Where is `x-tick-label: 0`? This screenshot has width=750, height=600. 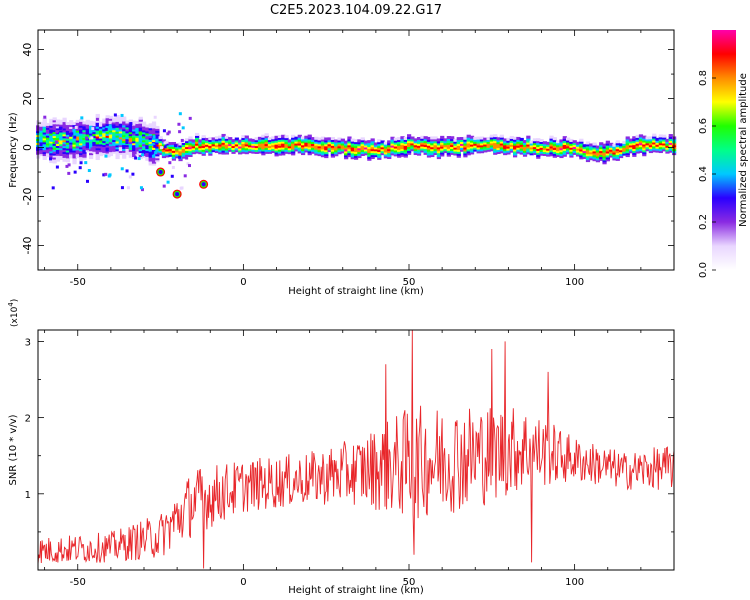 x-tick-label: 0 is located at coordinates (243, 282).